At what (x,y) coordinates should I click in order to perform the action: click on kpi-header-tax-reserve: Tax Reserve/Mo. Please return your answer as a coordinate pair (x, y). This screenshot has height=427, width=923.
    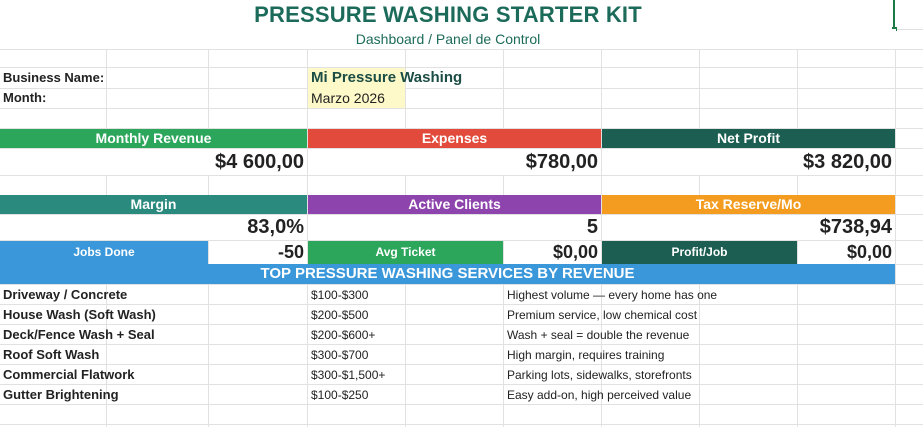
    Looking at the image, I should click on (748, 204).